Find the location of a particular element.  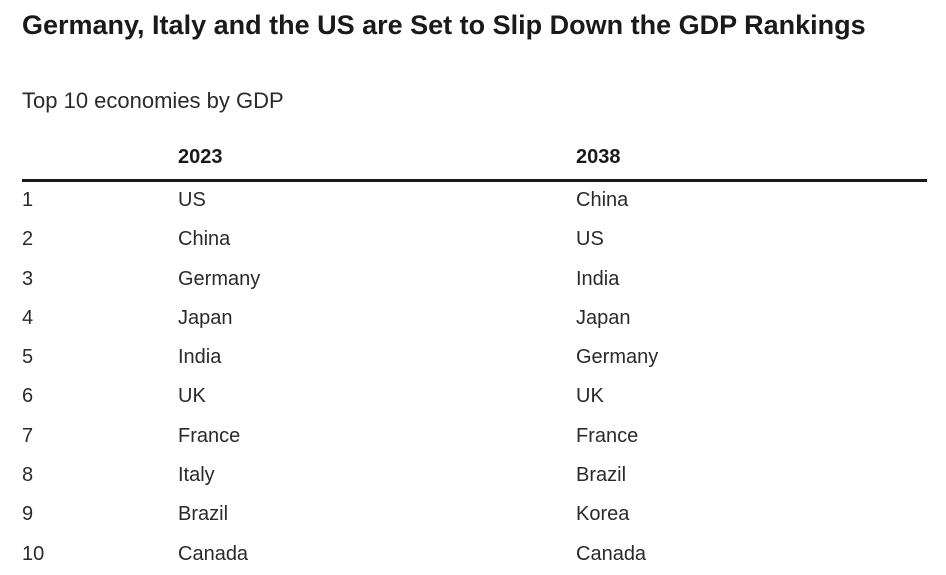

table-row: 5 India Germany is located at coordinates (474, 358).